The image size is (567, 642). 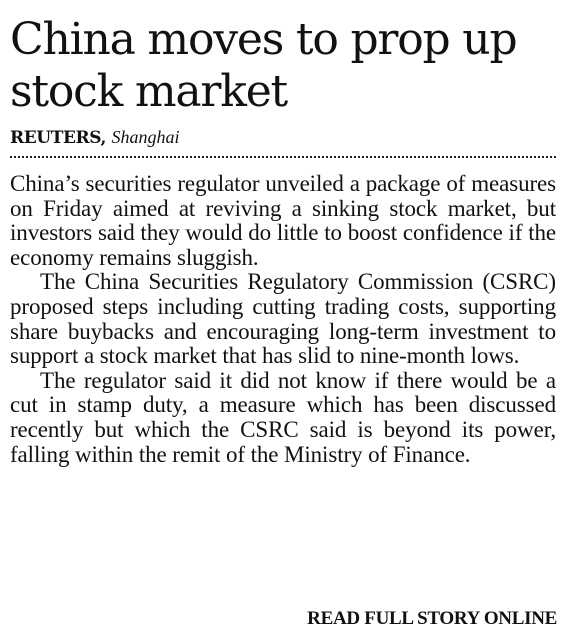 I want to click on dotted-divider, so click(x=283, y=157).